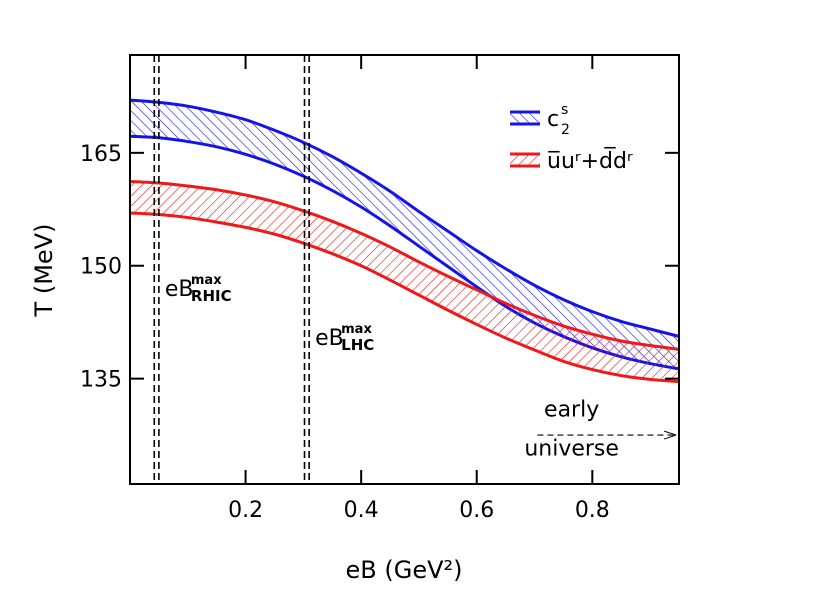  I want to click on x-tick-label: 0.6, so click(476, 510).